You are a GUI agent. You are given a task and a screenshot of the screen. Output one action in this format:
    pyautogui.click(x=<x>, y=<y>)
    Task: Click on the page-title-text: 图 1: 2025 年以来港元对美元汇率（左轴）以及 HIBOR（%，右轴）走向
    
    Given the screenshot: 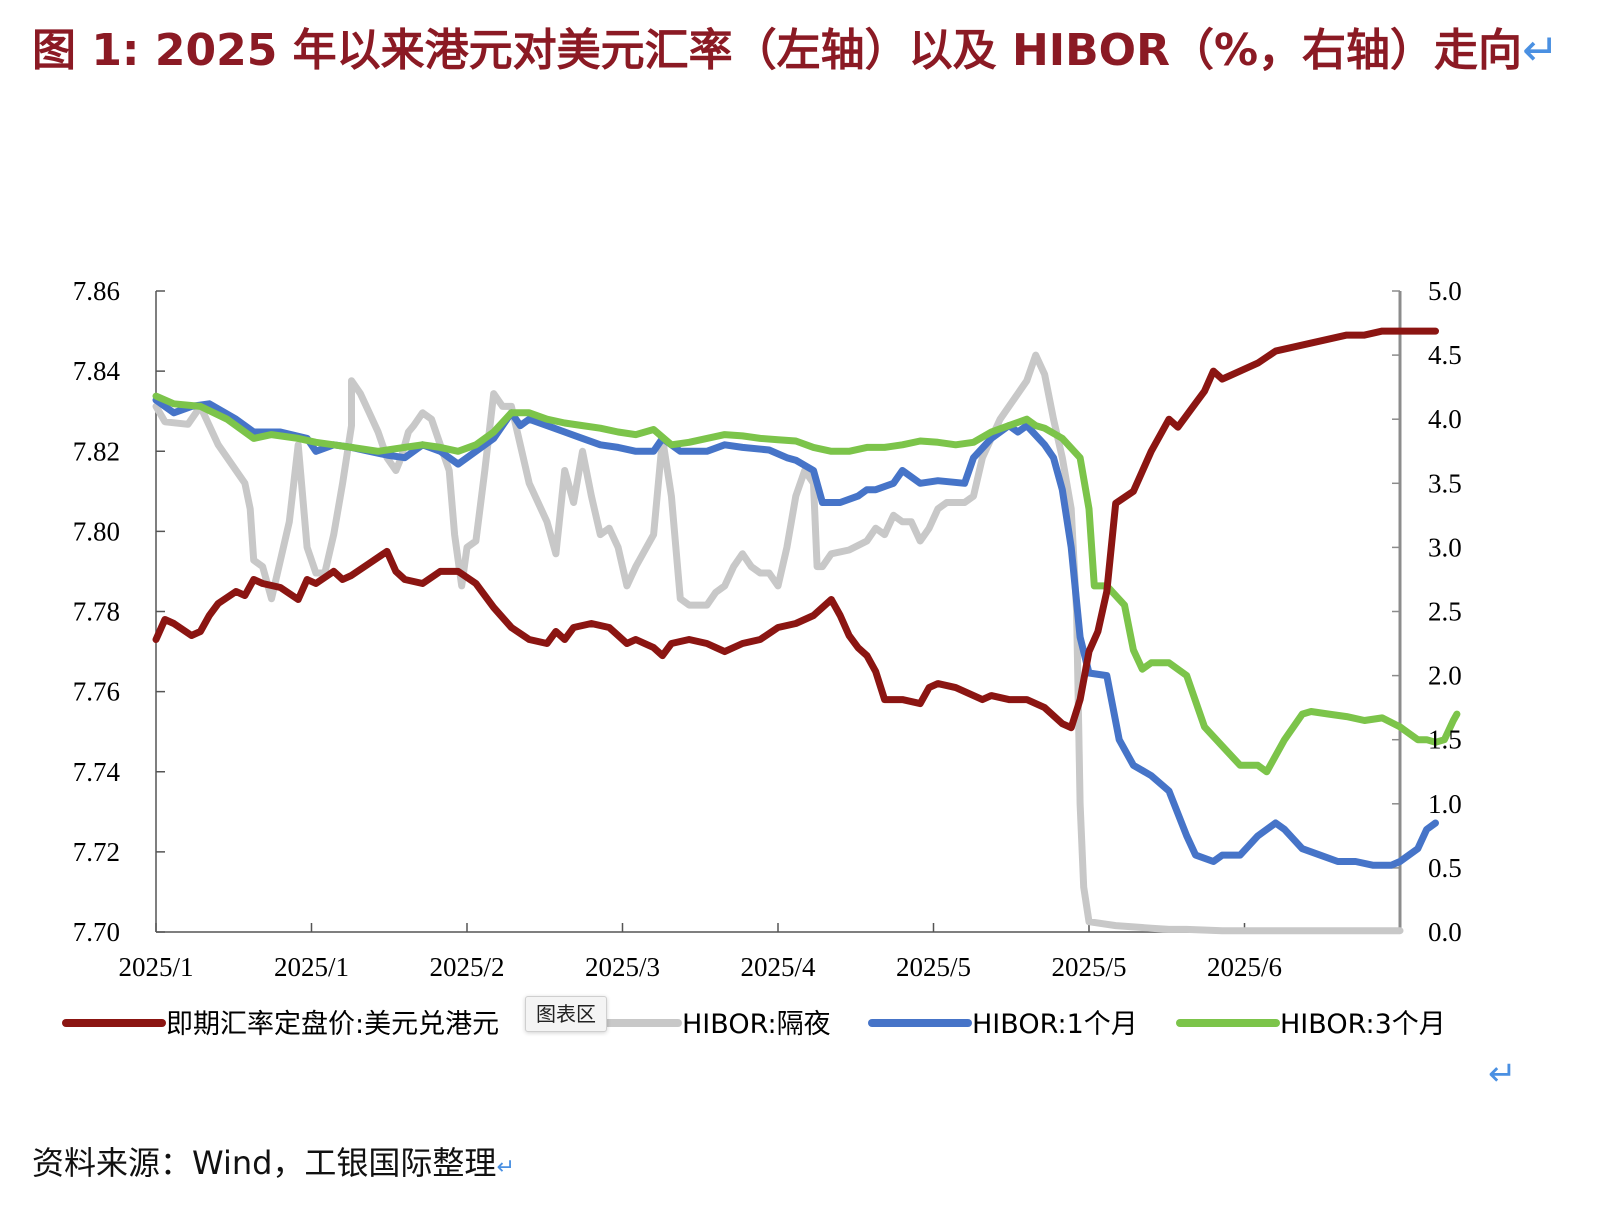 What is the action you would take?
    pyautogui.click(x=777, y=50)
    